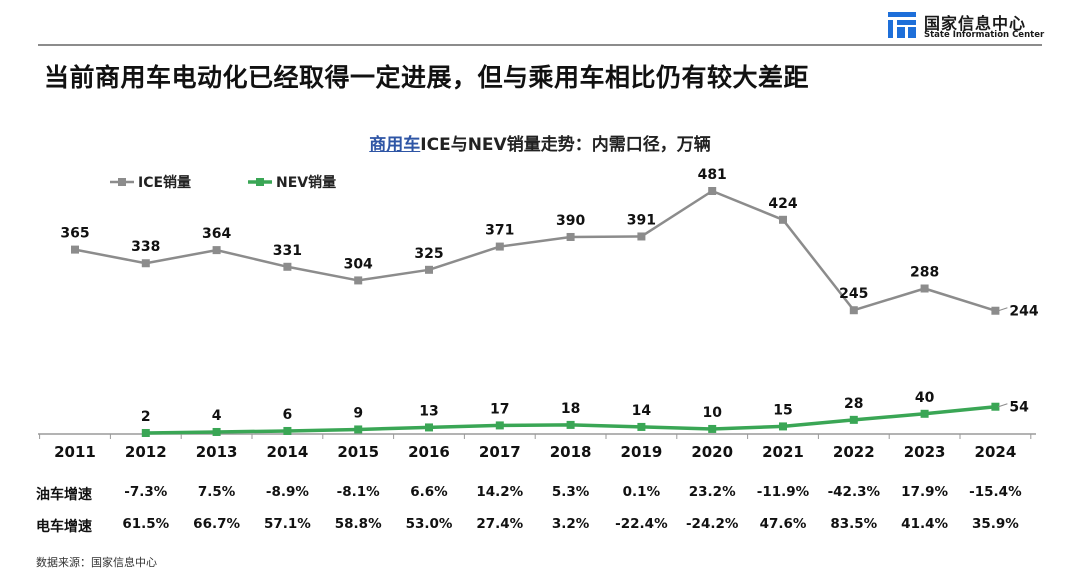 The height and width of the screenshot is (574, 1080). Describe the element at coordinates (540, 45) in the screenshot. I see `header-divider` at that location.